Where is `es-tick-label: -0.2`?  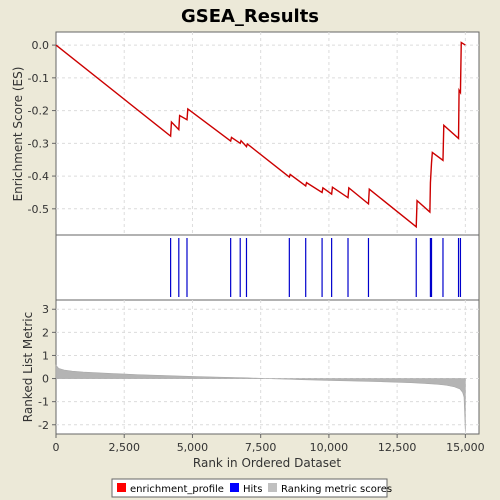
es-tick-label: -0.2 is located at coordinates (38, 111).